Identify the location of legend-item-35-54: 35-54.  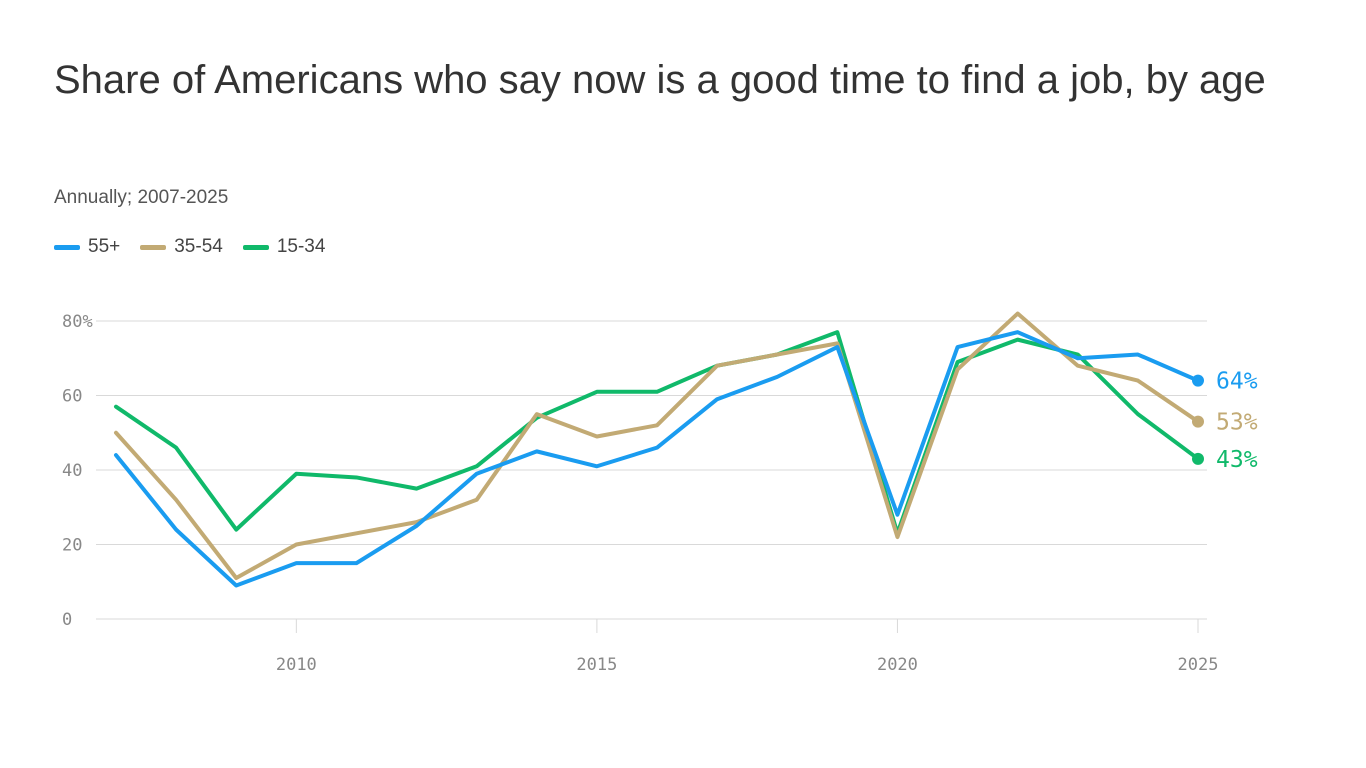
(181, 247).